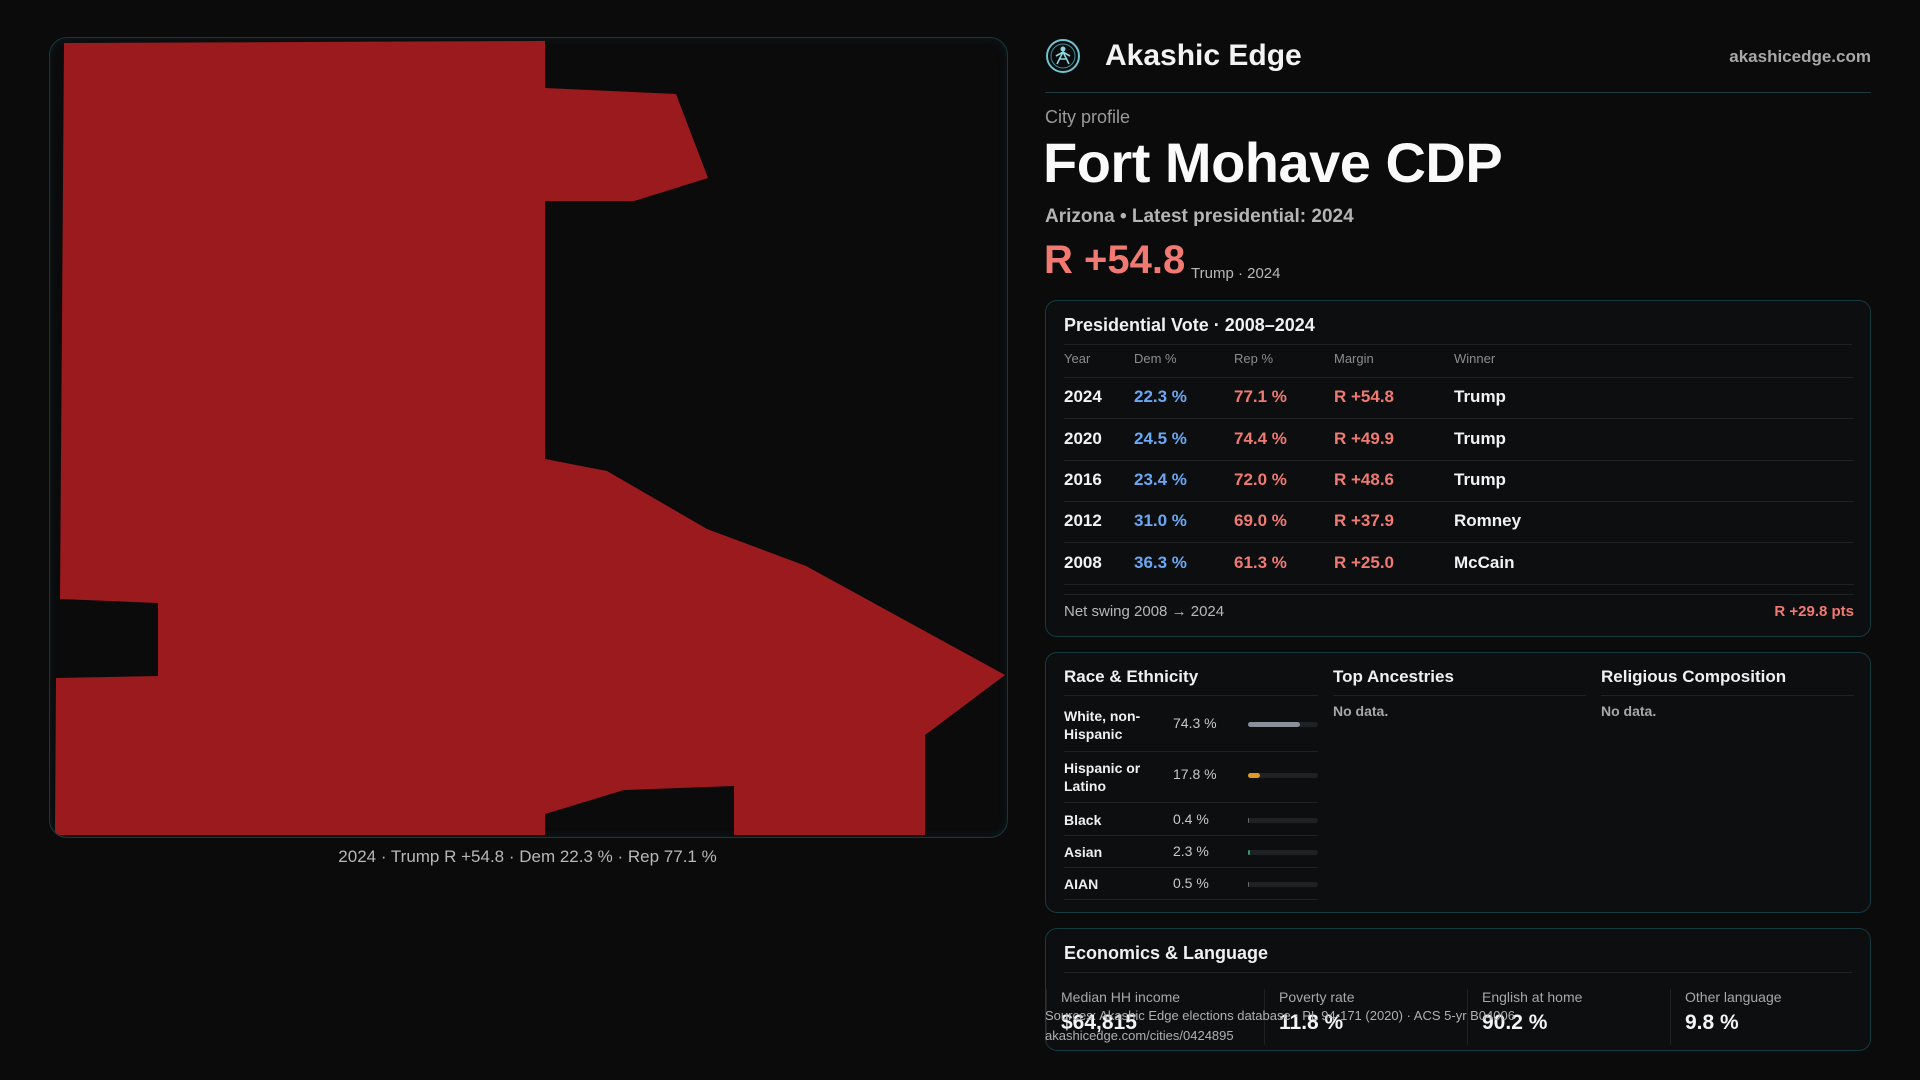 The image size is (1920, 1080). I want to click on table-row: 2024 22.3 % 77.1 % R +54.8 Trump, so click(1459, 398).